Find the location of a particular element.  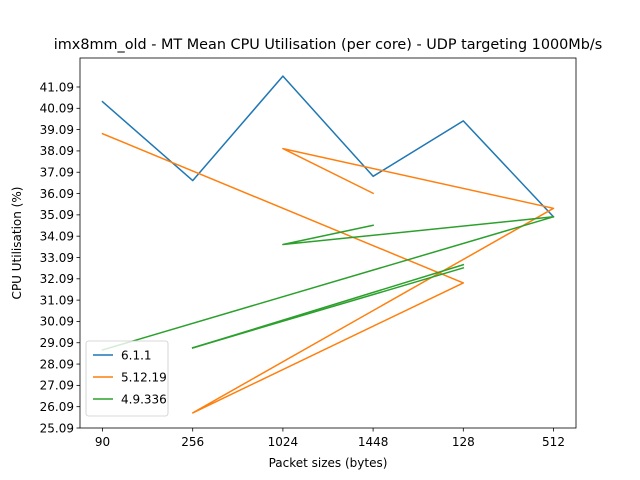

y-tick-label: 26.09 is located at coordinates (57, 407).